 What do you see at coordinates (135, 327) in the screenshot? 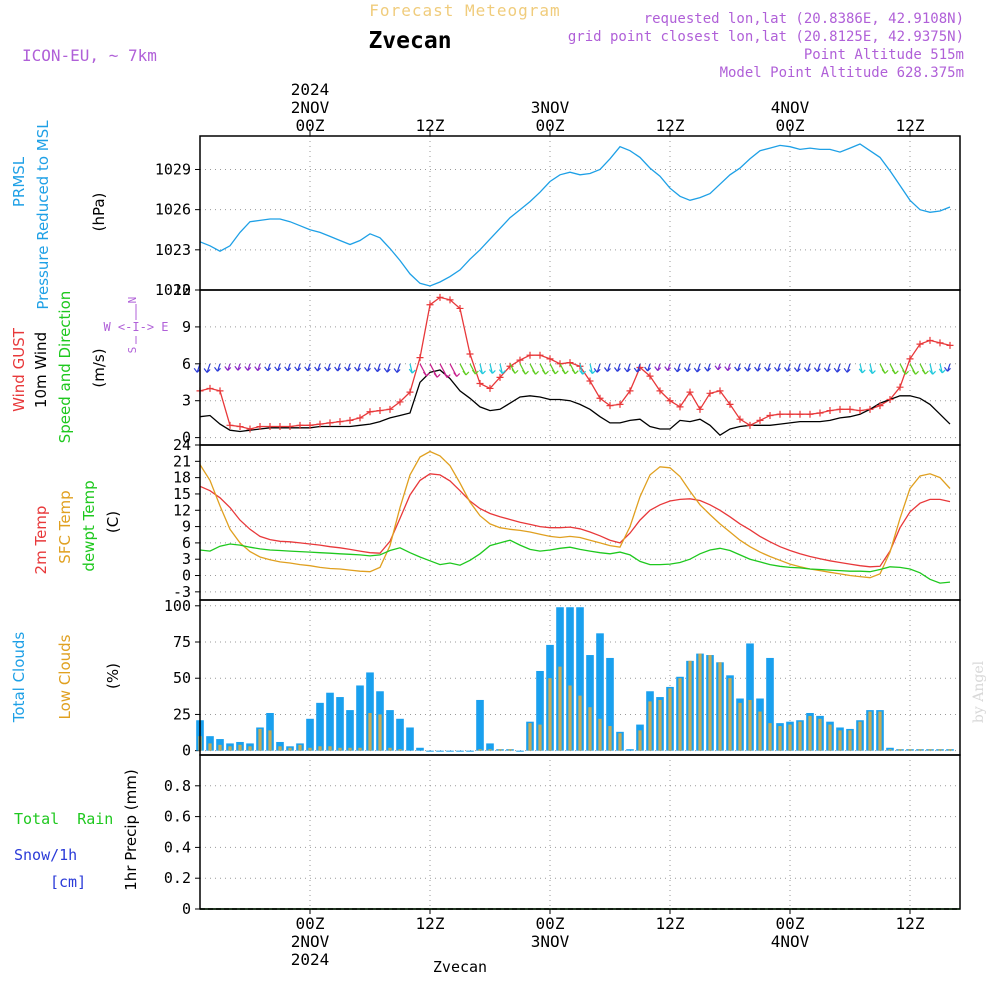
I see `compass-ew: W <-I-> E` at bounding box center [135, 327].